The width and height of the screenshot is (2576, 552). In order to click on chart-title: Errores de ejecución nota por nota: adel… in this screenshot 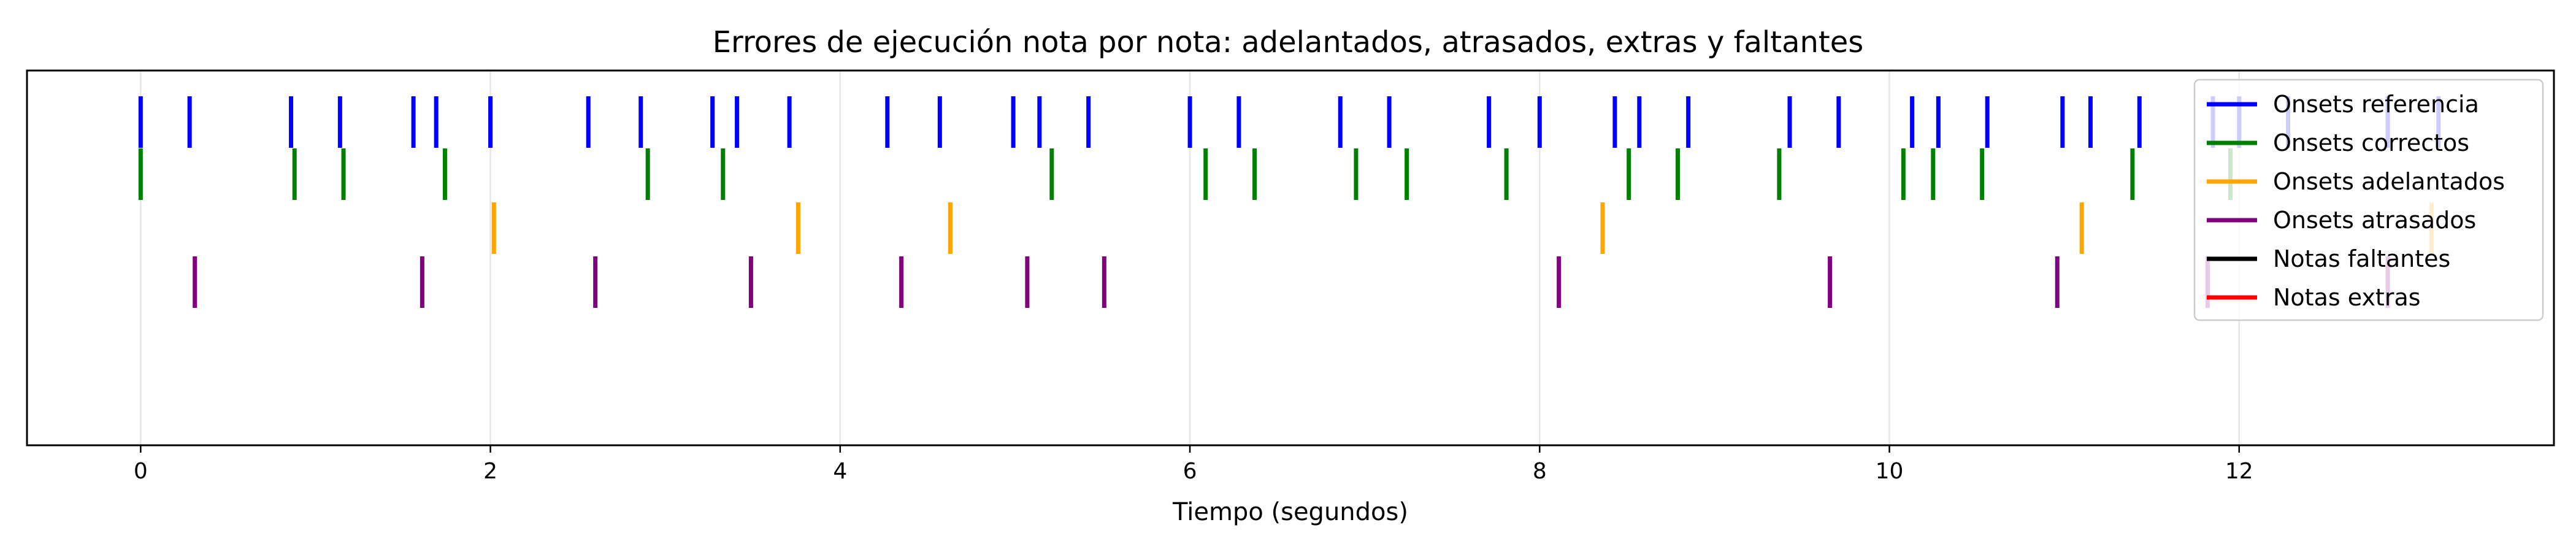, I will do `click(1288, 42)`.